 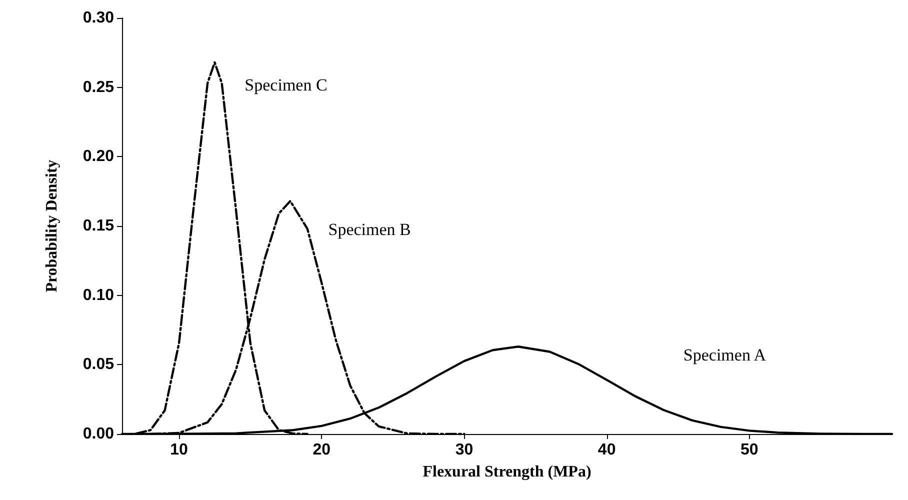 I want to click on series-label: Specimen B, so click(x=369, y=230).